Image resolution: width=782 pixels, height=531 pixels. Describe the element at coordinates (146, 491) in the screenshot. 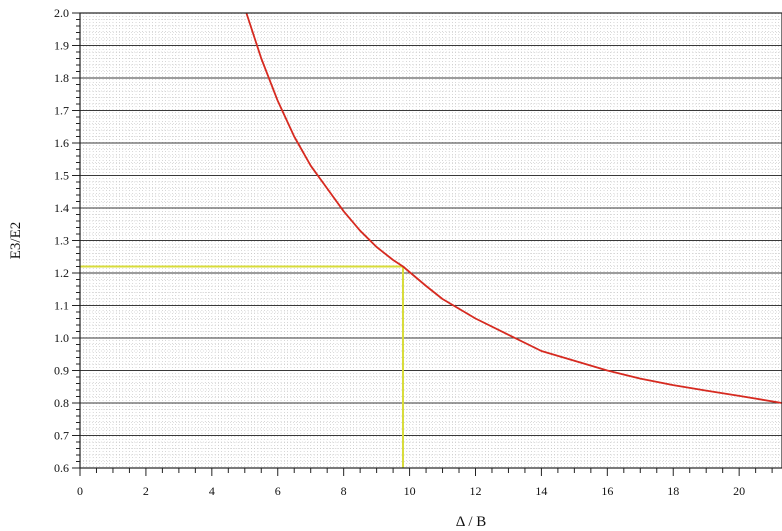

I see `x-tick-label: 2` at that location.